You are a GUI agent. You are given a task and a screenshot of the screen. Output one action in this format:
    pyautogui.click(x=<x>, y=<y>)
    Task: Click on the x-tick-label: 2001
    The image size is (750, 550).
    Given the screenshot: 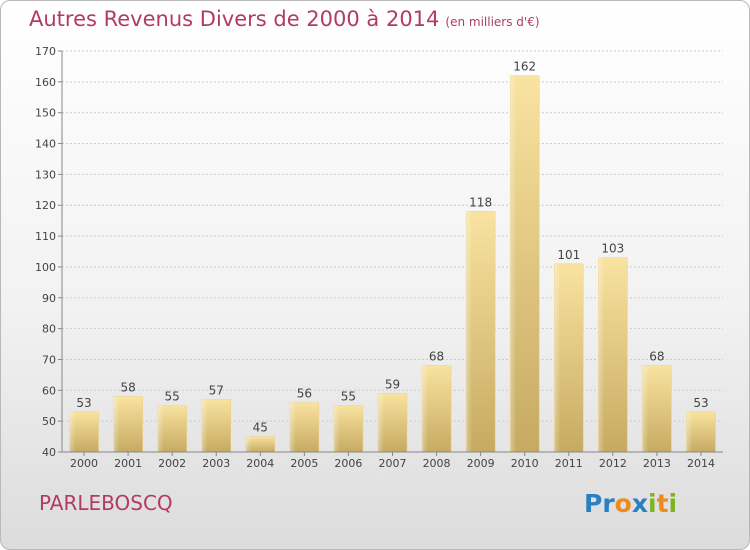 What is the action you would take?
    pyautogui.click(x=128, y=463)
    